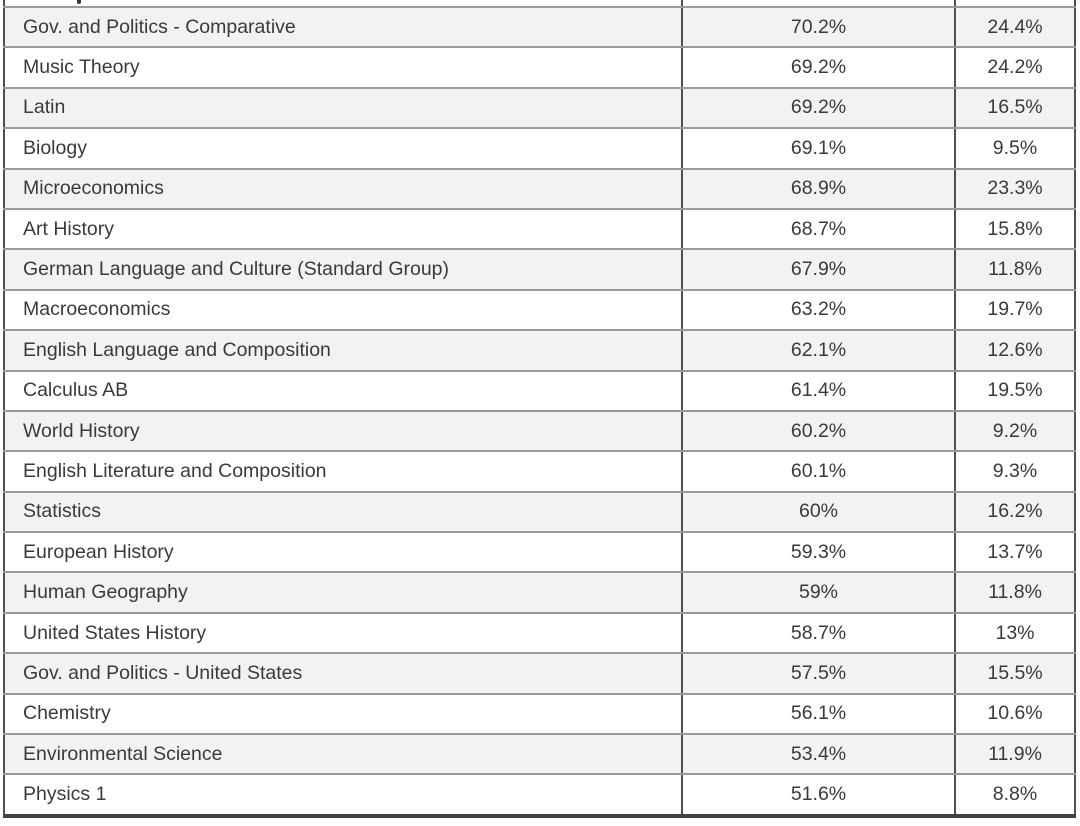  Describe the element at coordinates (343, 149) in the screenshot. I see `subject-cell: Biology` at that location.